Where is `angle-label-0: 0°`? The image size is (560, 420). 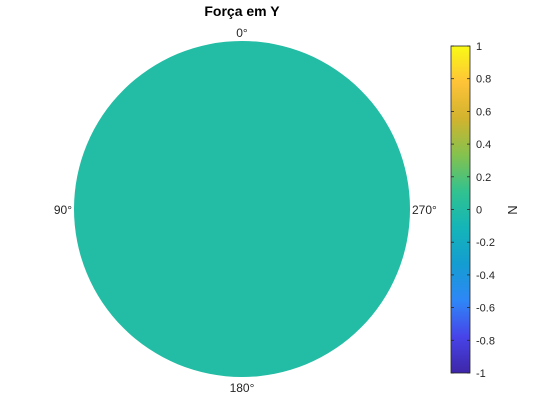 angle-label-0: 0° is located at coordinates (242, 33).